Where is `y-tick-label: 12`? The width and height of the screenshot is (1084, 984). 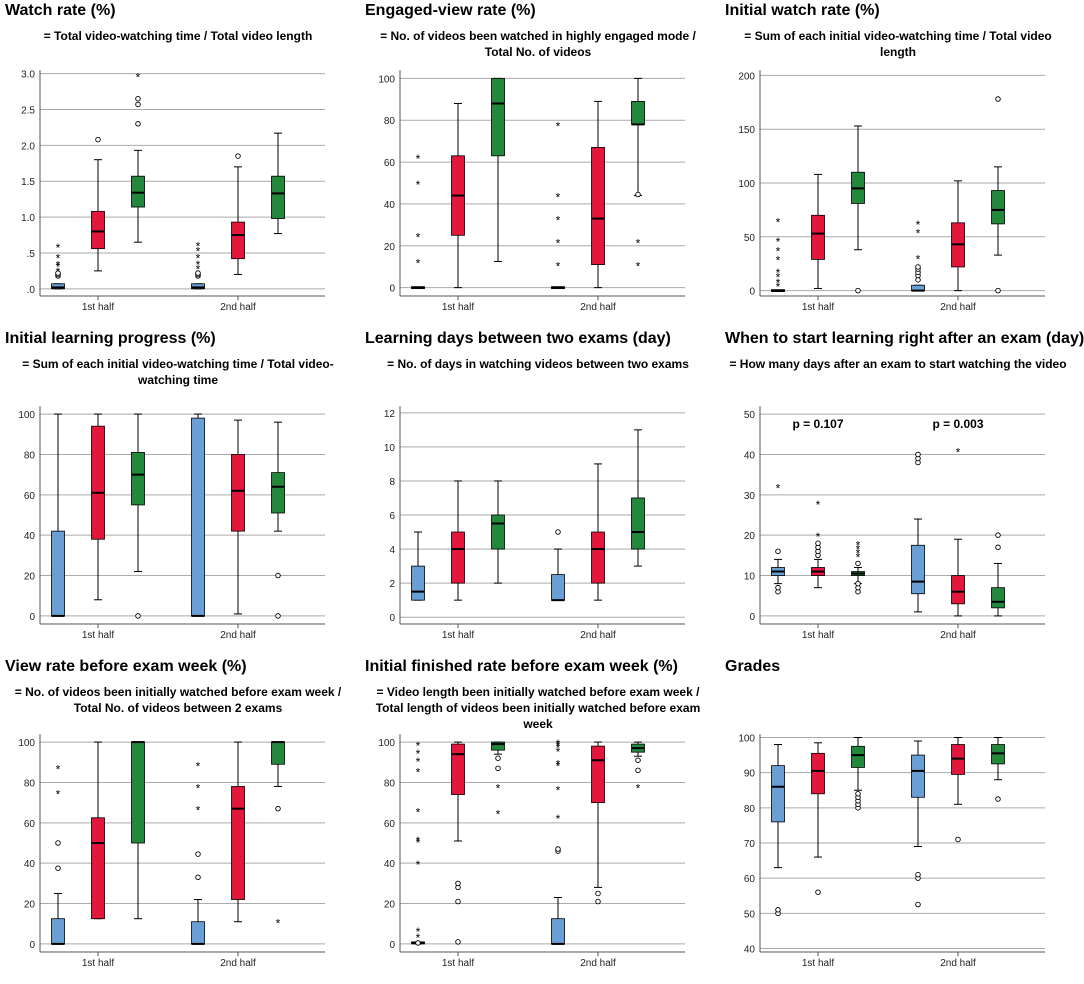 y-tick-label: 12 is located at coordinates (390, 414).